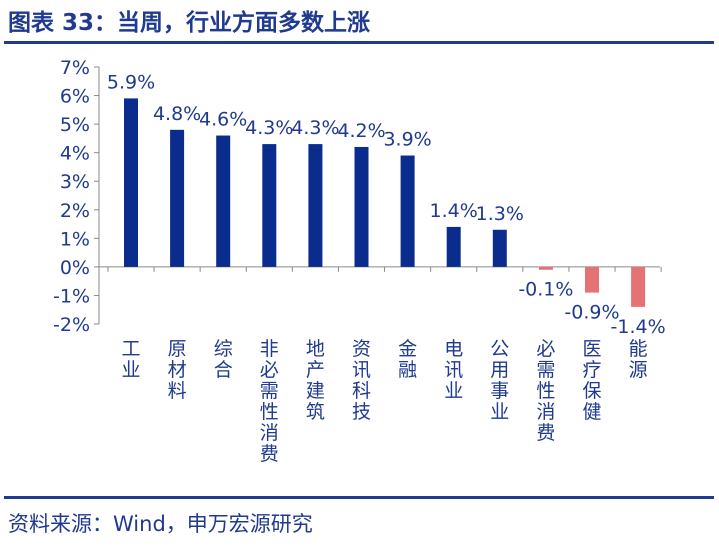  What do you see at coordinates (75, 268) in the screenshot?
I see `y-tick-label: 0%` at bounding box center [75, 268].